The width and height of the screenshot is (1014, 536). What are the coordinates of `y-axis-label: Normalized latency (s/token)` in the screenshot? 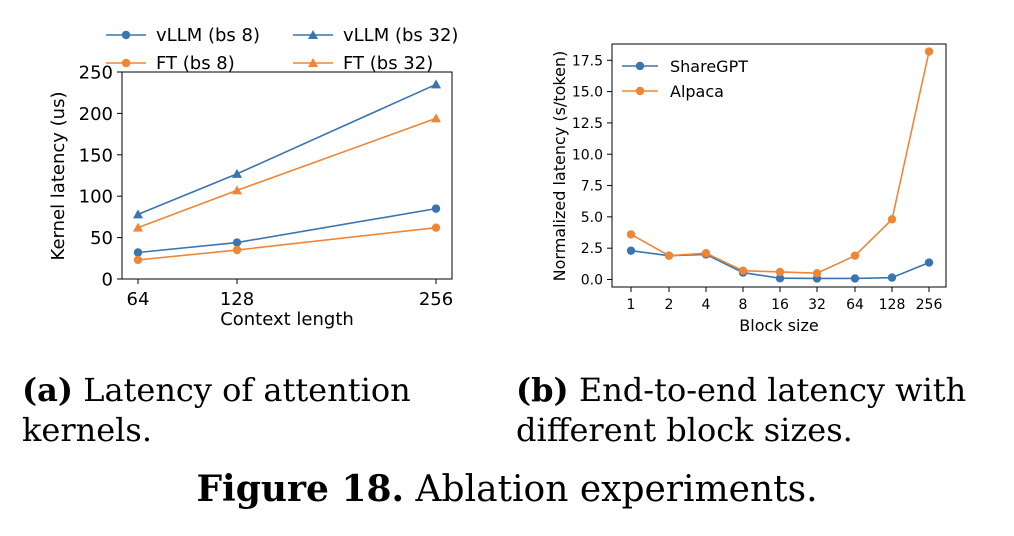 It's located at (559, 166).